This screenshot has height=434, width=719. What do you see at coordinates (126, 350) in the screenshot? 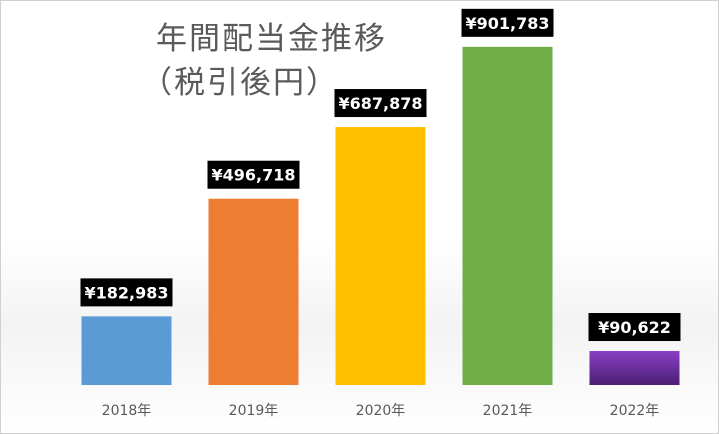
I see `bar-2018年` at bounding box center [126, 350].